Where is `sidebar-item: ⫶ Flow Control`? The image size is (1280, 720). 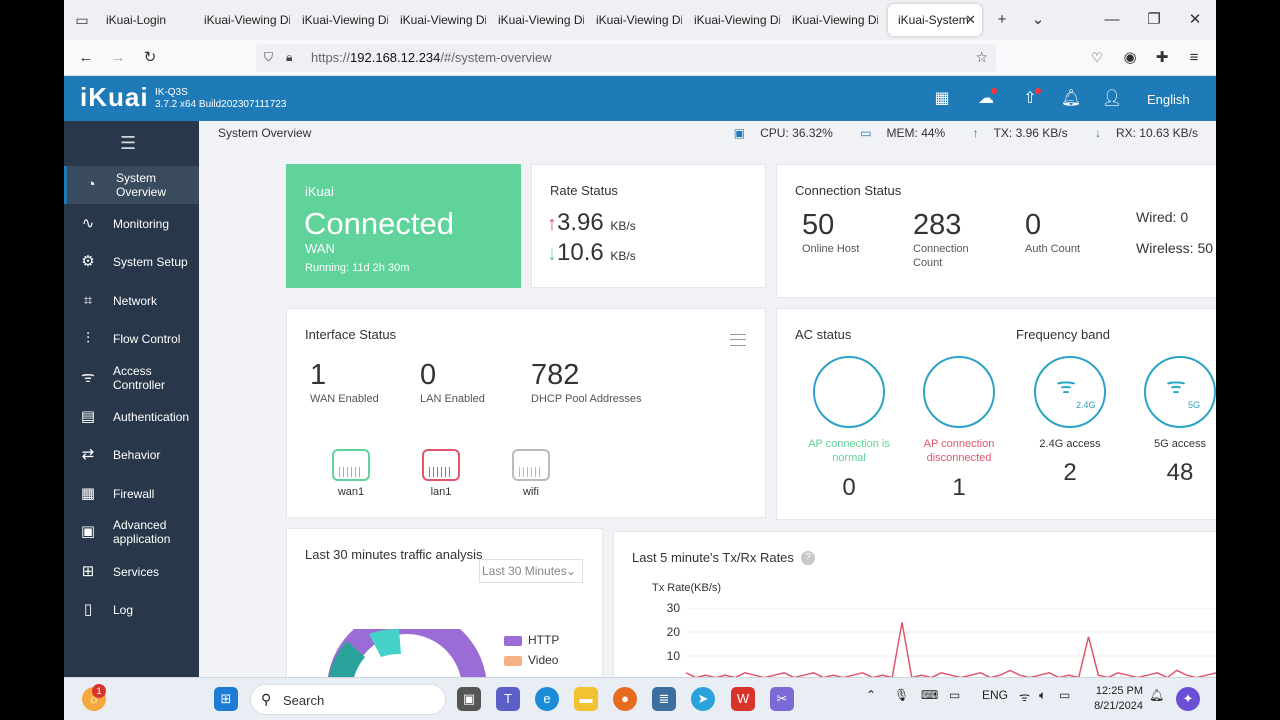
sidebar-item: ⫶ Flow Control is located at coordinates (131, 339).